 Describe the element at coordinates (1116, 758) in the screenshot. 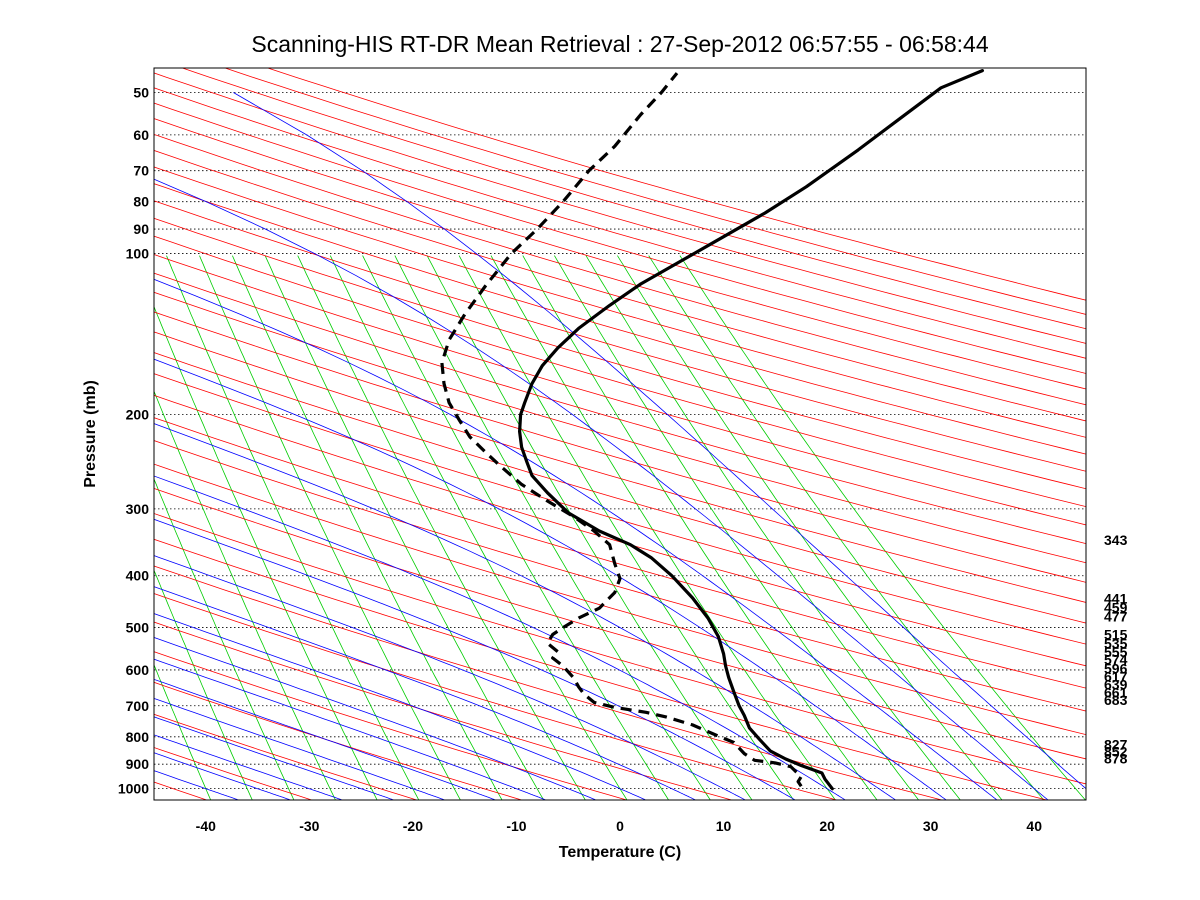

I see `right-pressure-label: 878` at that location.